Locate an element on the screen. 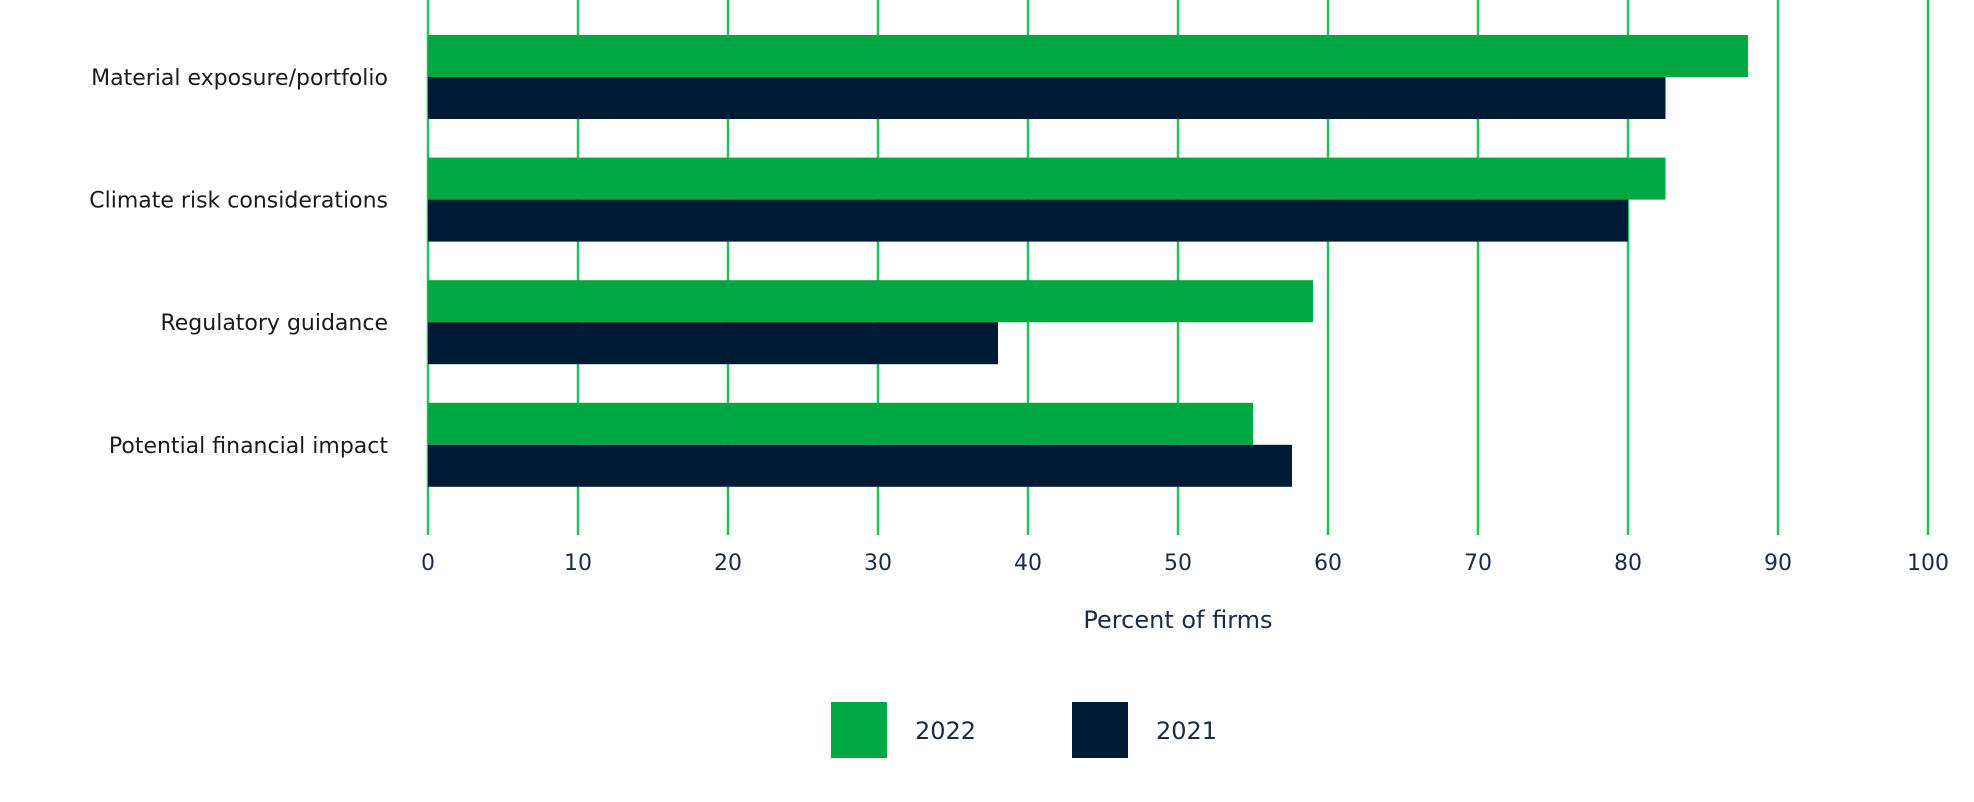 Image resolution: width=1974 pixels, height=802 pixels. legend-swatch-2022 is located at coordinates (859, 730).